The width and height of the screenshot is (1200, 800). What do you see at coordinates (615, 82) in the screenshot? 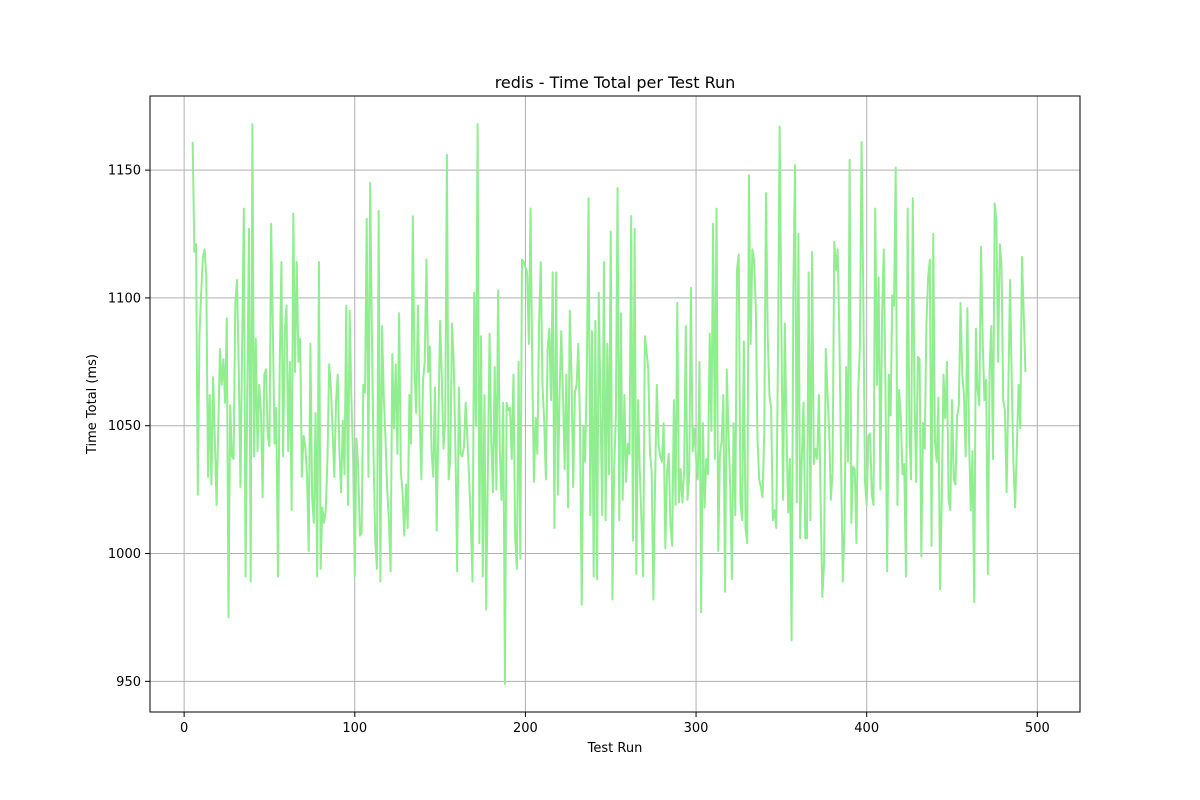
I see `chart-title: redis - Time Total per Test Run` at bounding box center [615, 82].